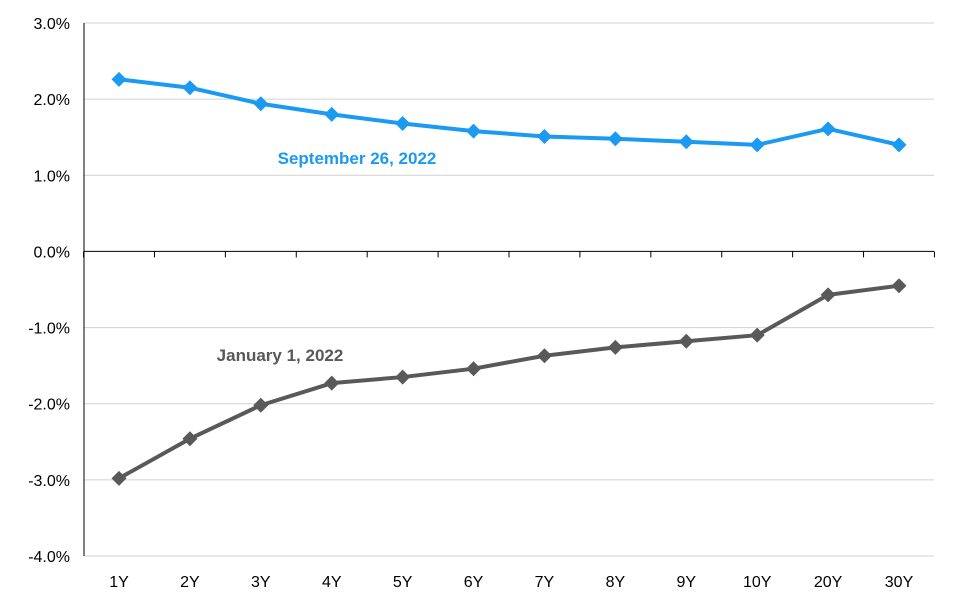 The width and height of the screenshot is (959, 605). Describe the element at coordinates (616, 582) in the screenshot. I see `x-tick-label: 8Y` at that location.